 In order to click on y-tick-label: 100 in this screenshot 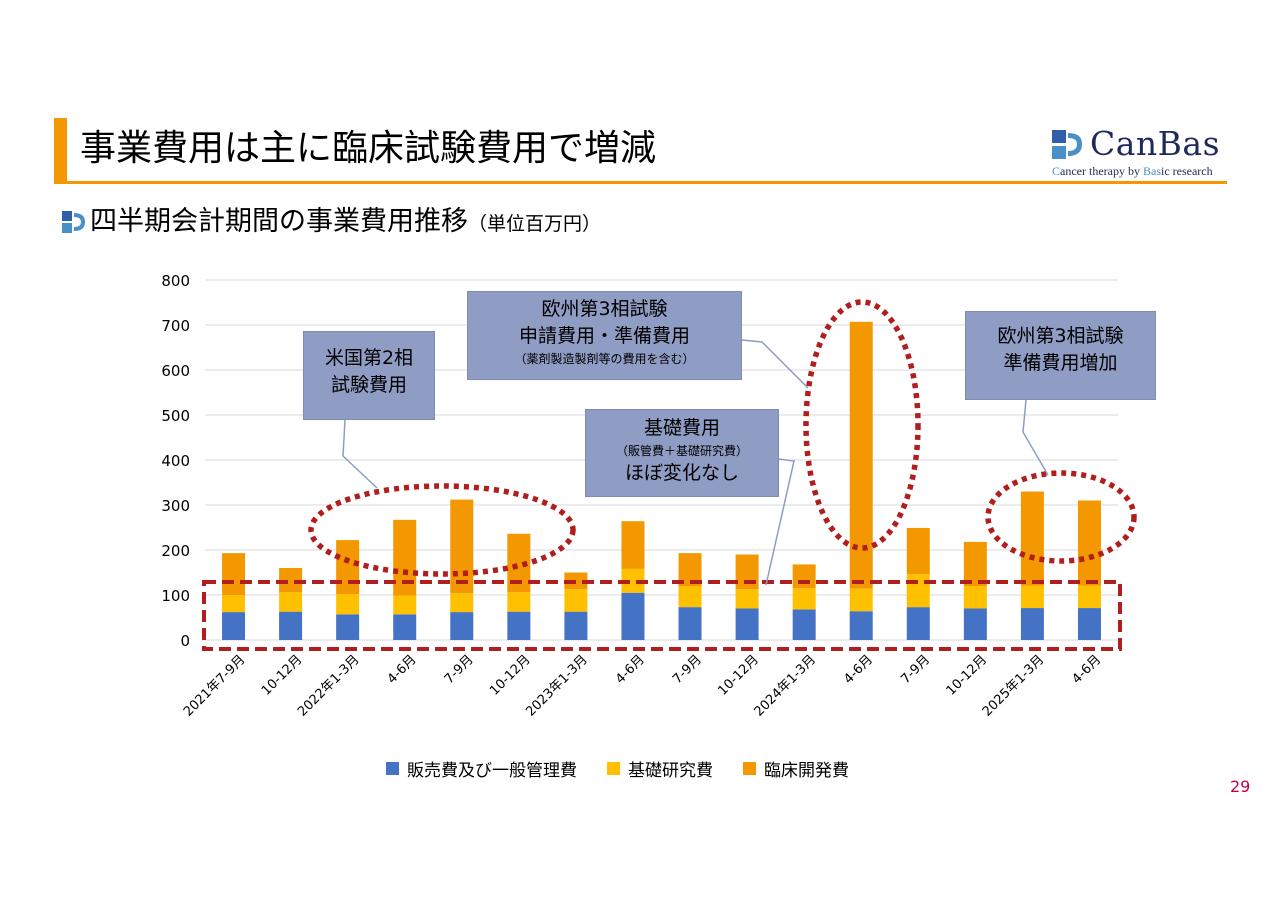, I will do `click(175, 596)`.